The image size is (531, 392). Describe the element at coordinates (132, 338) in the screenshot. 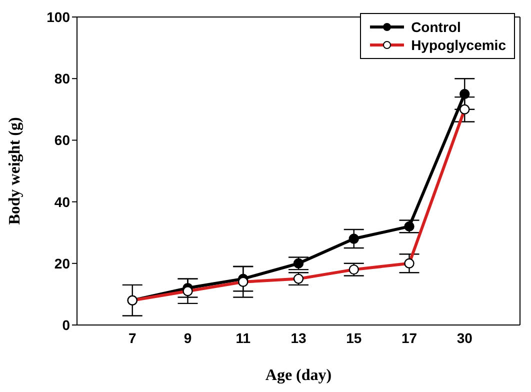

I see `x-tick-label: 7` at that location.